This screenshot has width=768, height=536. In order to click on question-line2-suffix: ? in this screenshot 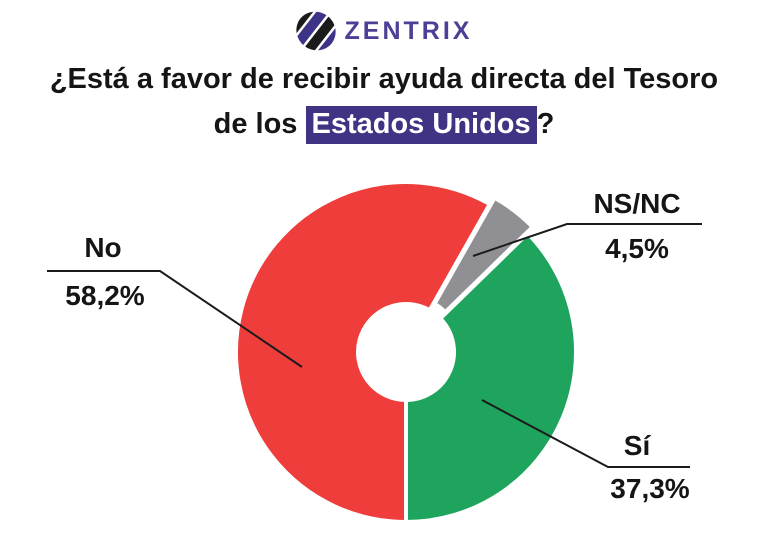, I will do `click(545, 124)`.